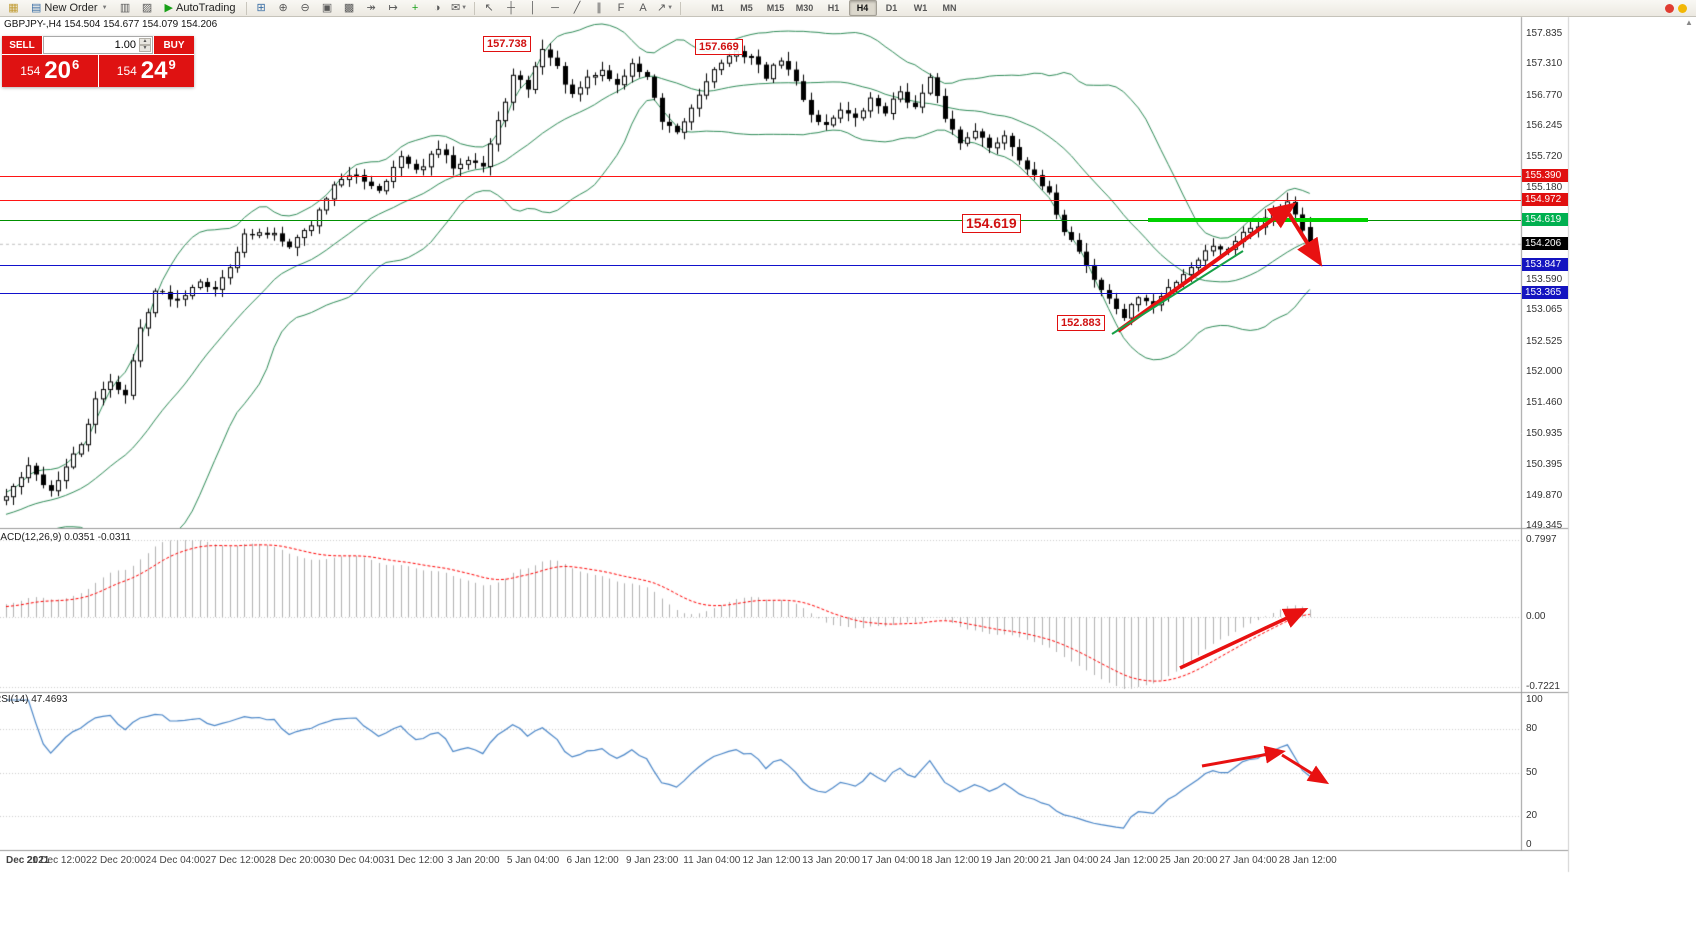 This screenshot has height=934, width=1696. Describe the element at coordinates (455, 7) in the screenshot. I see `templates-icon-icon: ✉` at that location.